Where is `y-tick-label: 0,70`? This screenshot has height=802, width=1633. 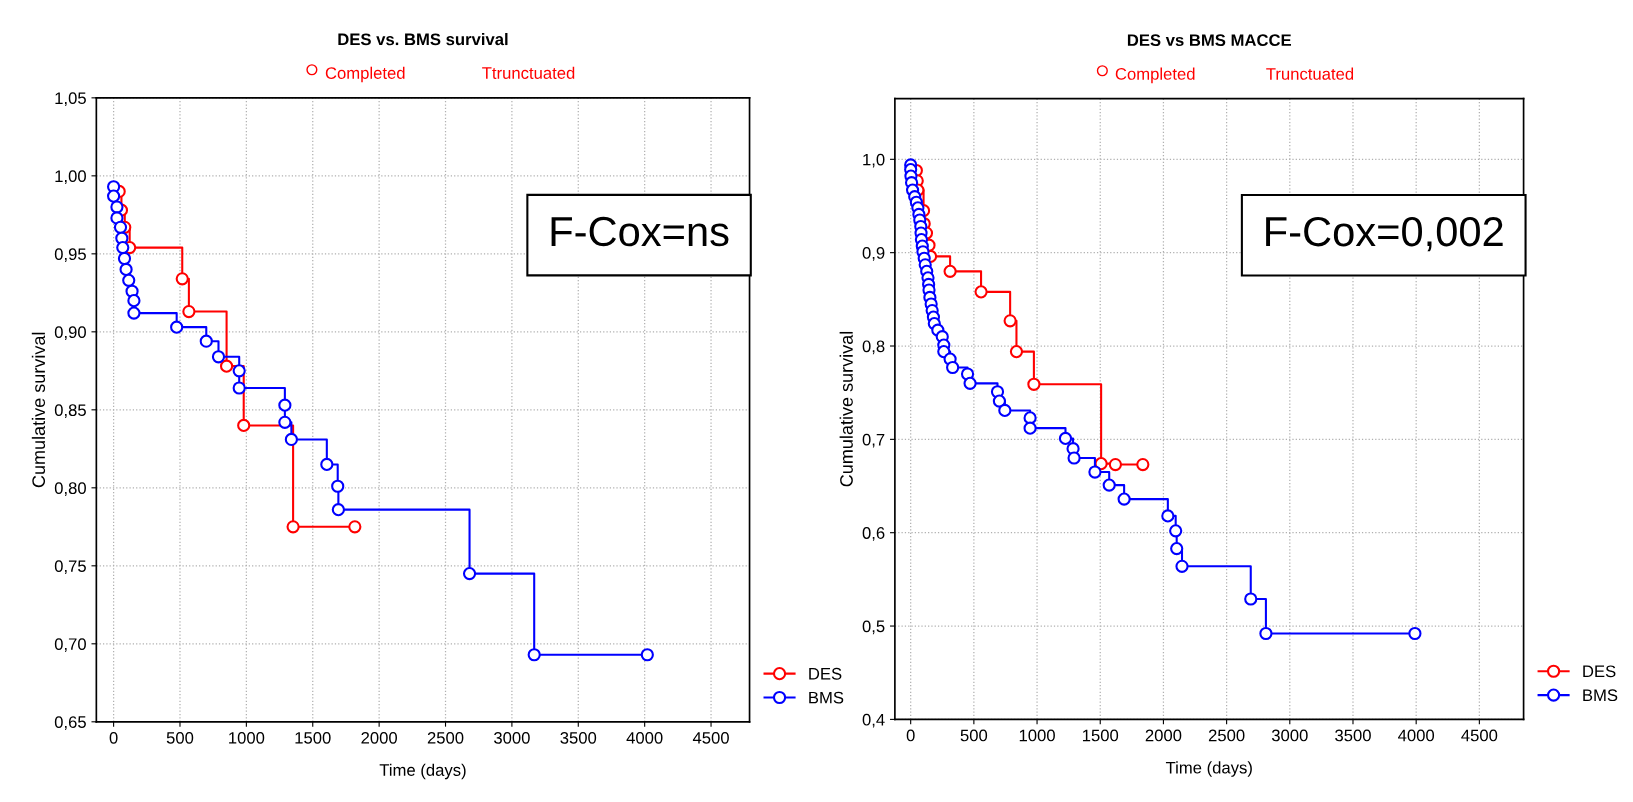 y-tick-label: 0,70 is located at coordinates (70, 645).